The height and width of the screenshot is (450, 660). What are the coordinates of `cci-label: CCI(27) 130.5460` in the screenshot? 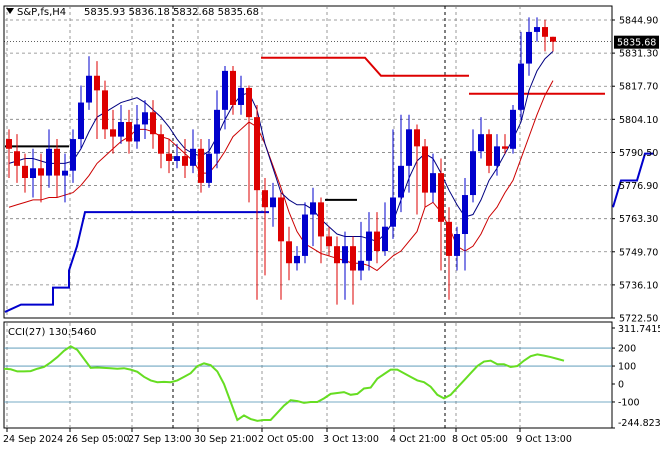 It's located at (52, 332).